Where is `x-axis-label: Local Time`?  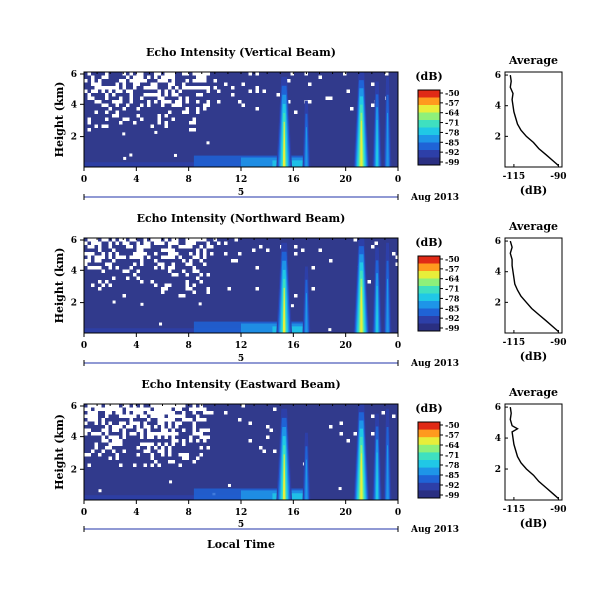
x-axis-label: Local Time is located at coordinates (241, 544).